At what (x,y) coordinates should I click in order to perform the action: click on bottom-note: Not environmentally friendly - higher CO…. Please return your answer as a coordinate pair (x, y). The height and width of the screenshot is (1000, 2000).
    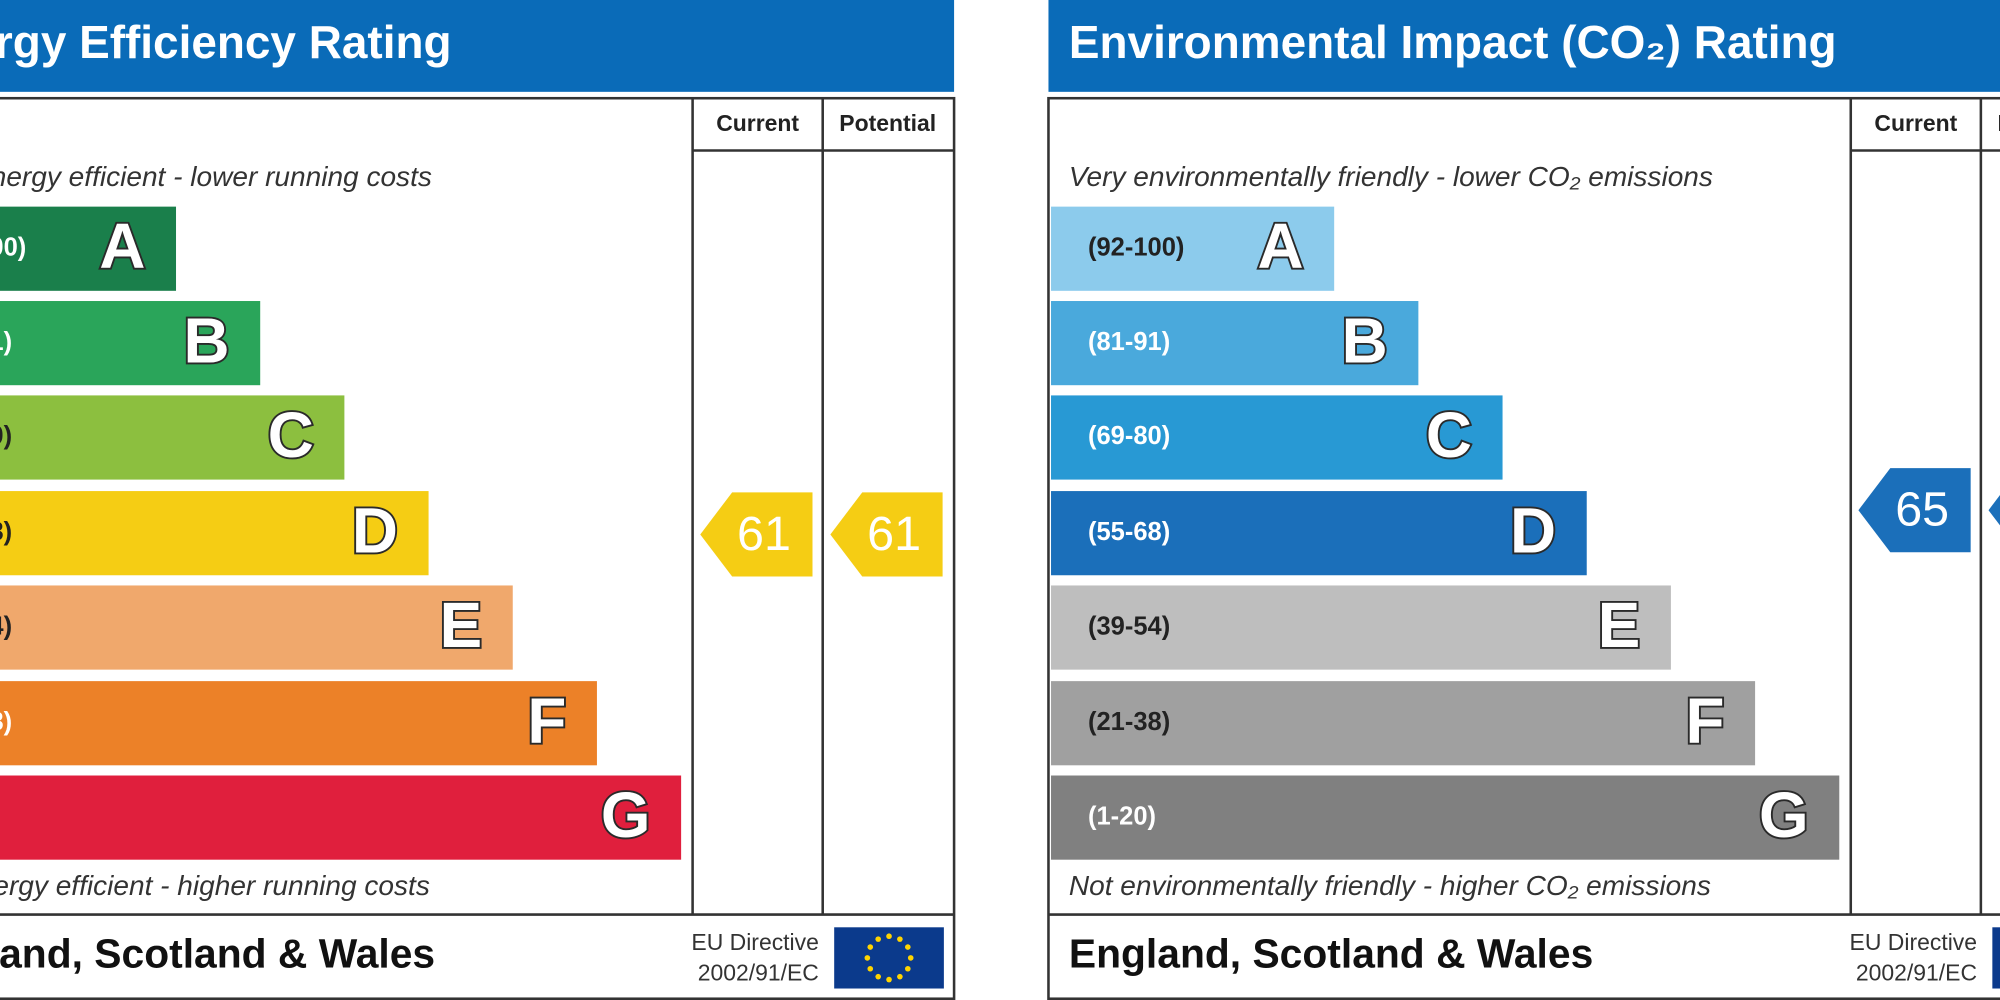
    Looking at the image, I should click on (1390, 885).